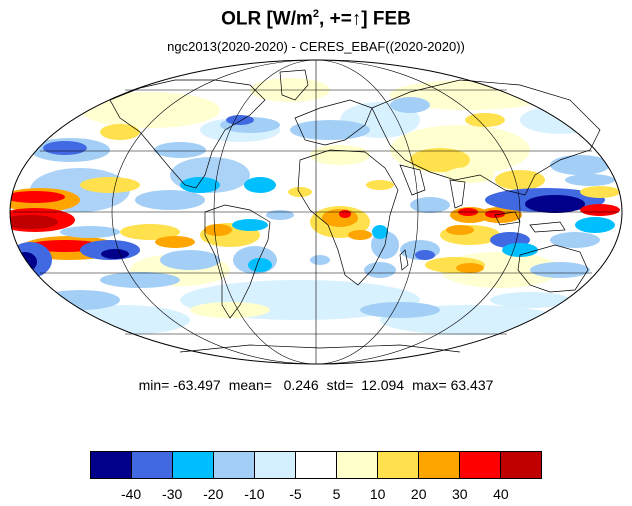 The height and width of the screenshot is (506, 632). What do you see at coordinates (453, 385) in the screenshot?
I see `stat-max: max= 63.437` at bounding box center [453, 385].